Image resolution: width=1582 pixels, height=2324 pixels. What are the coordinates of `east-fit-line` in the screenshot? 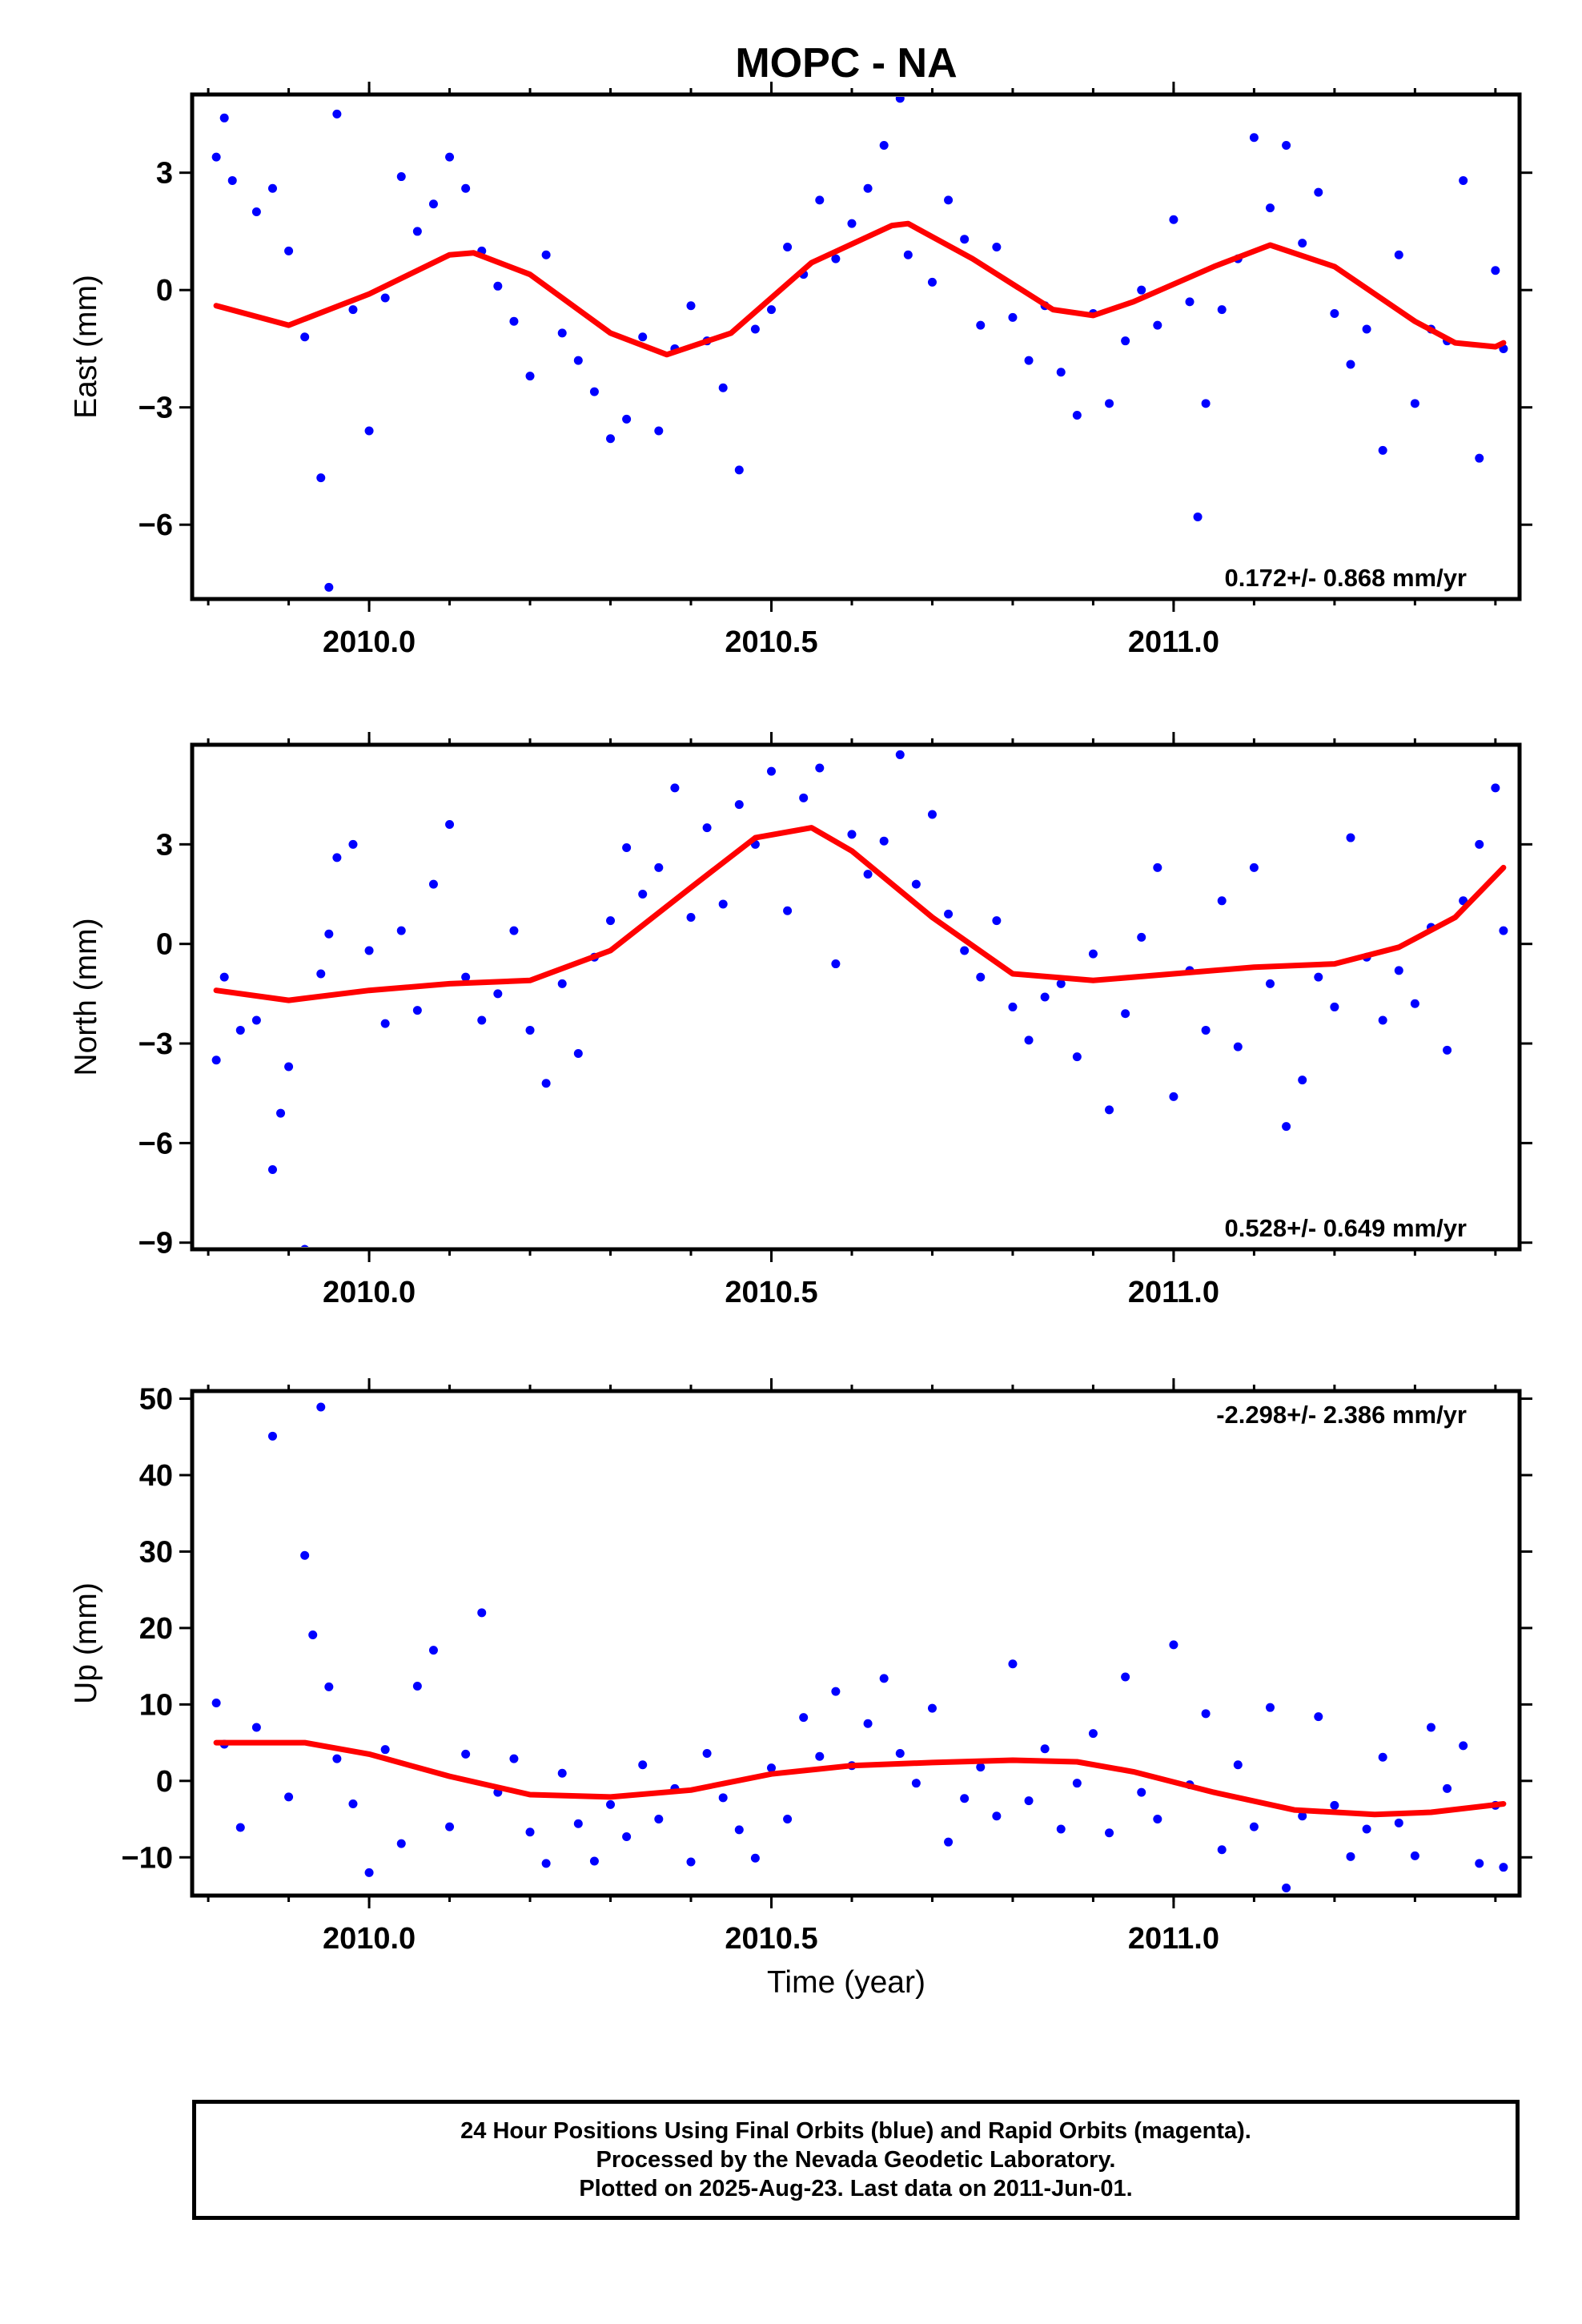 It's located at (860, 289).